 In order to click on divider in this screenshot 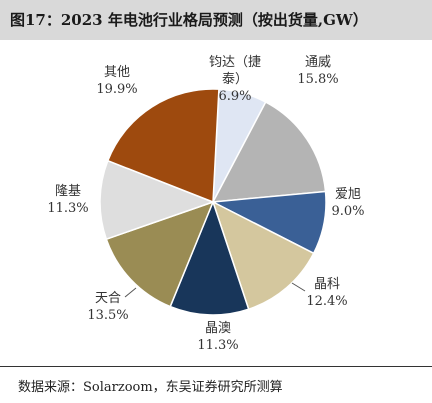, I will do `click(216, 366)`.